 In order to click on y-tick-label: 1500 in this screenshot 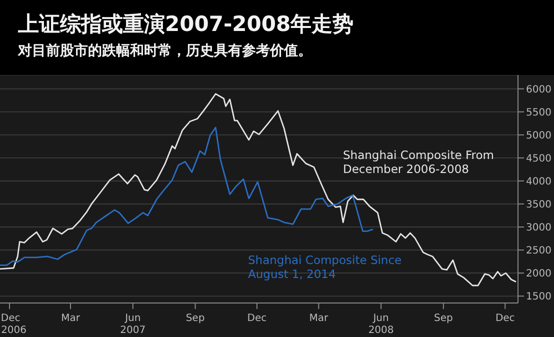, I will do `click(539, 297)`.